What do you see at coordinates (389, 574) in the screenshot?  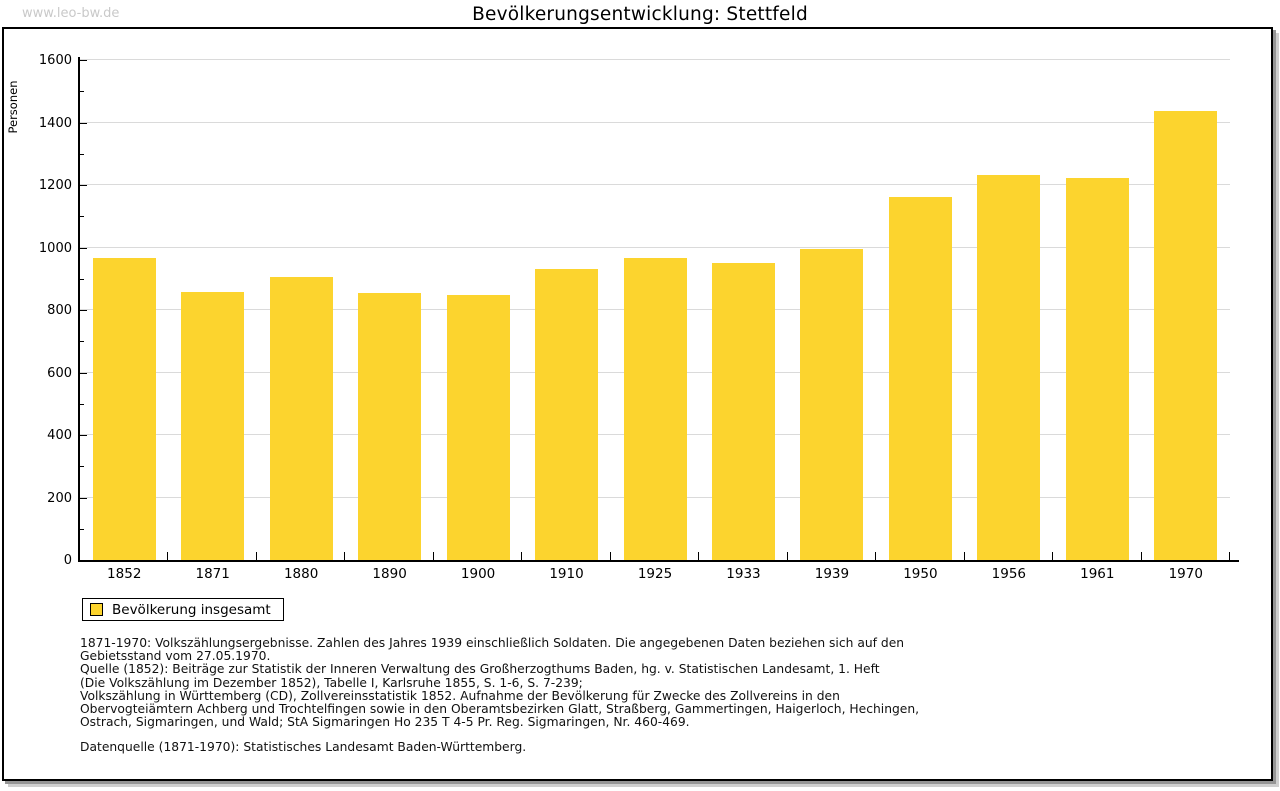 I see `x-axis-tick-label: 1890` at bounding box center [389, 574].